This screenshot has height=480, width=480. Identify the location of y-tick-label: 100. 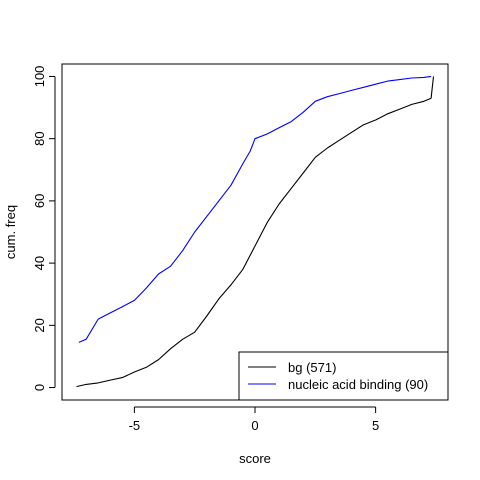
(39, 77).